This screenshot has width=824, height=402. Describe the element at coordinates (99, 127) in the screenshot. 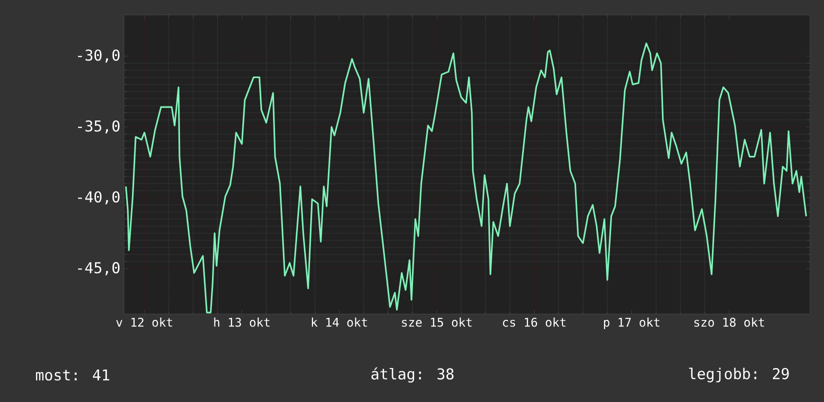

I see `y-tick-label: -35,0` at that location.